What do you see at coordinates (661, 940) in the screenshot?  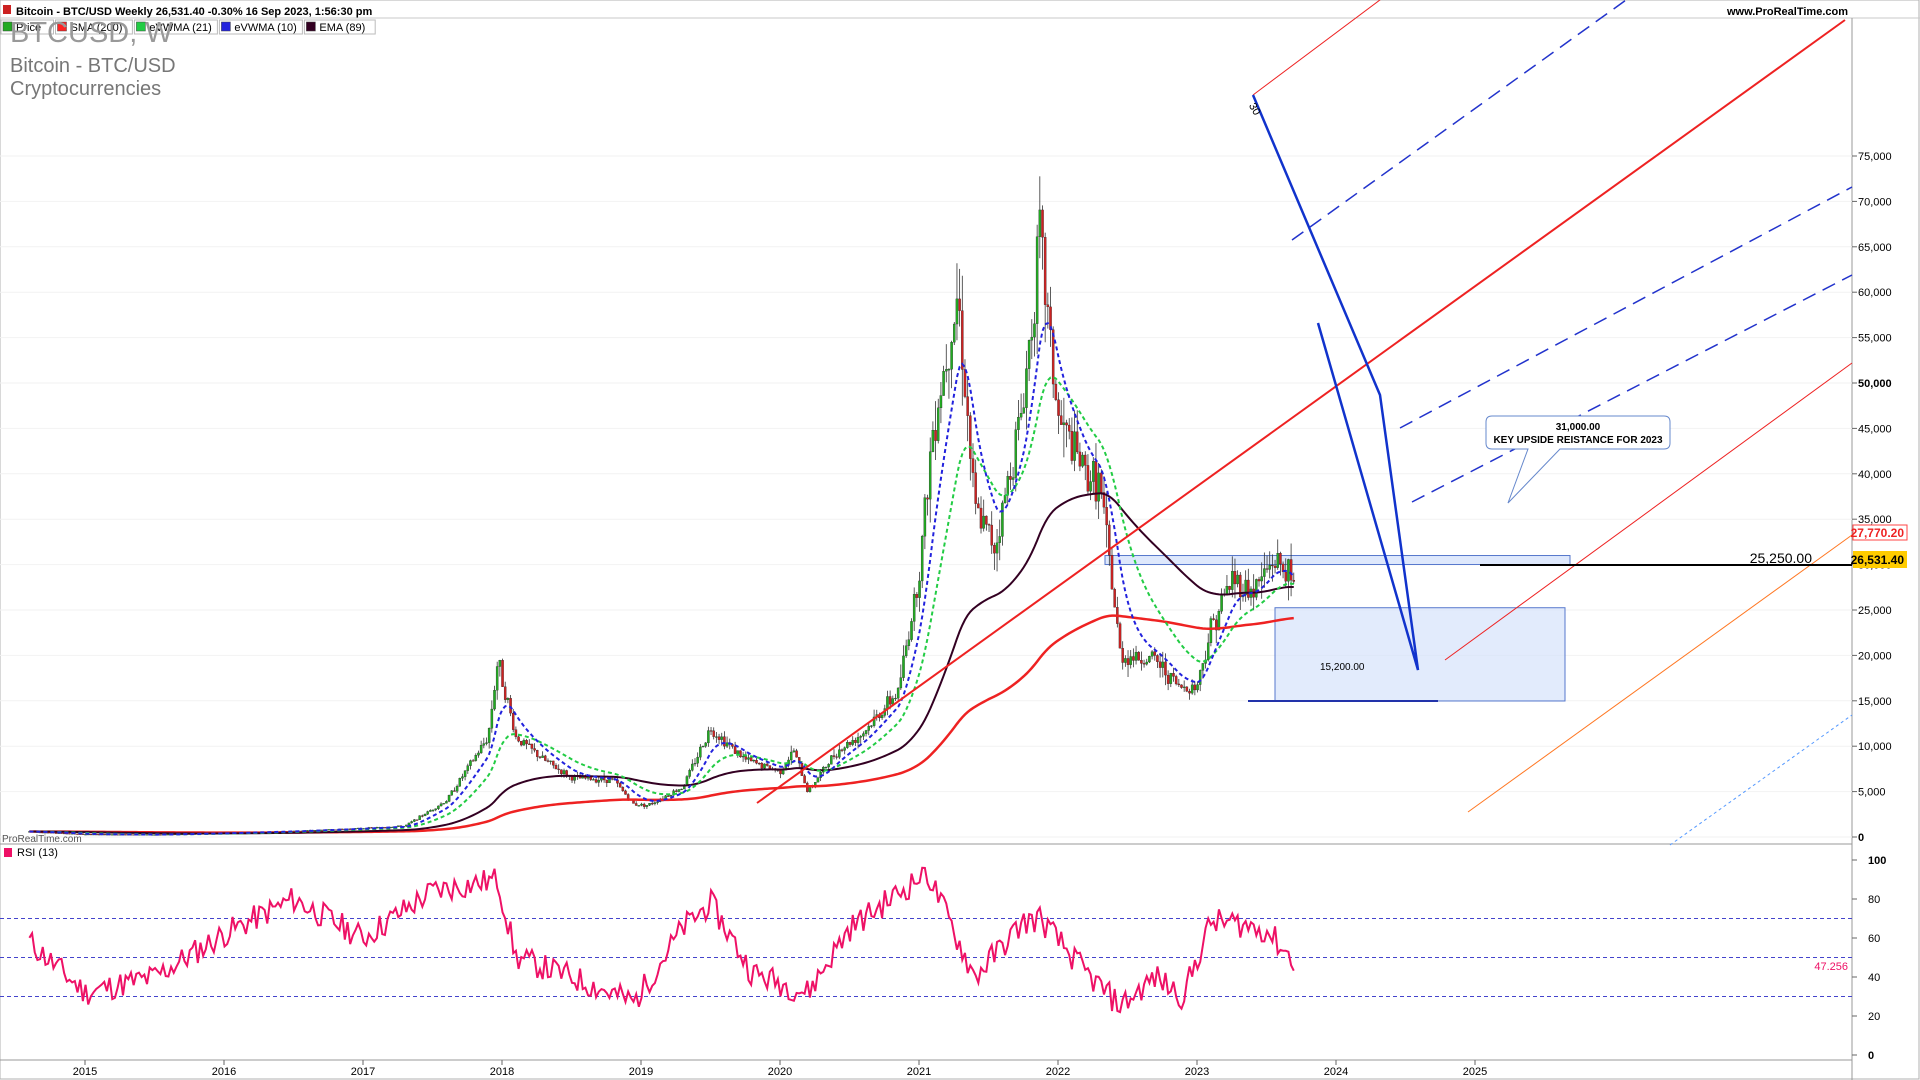 I see `rsi-line` at bounding box center [661, 940].